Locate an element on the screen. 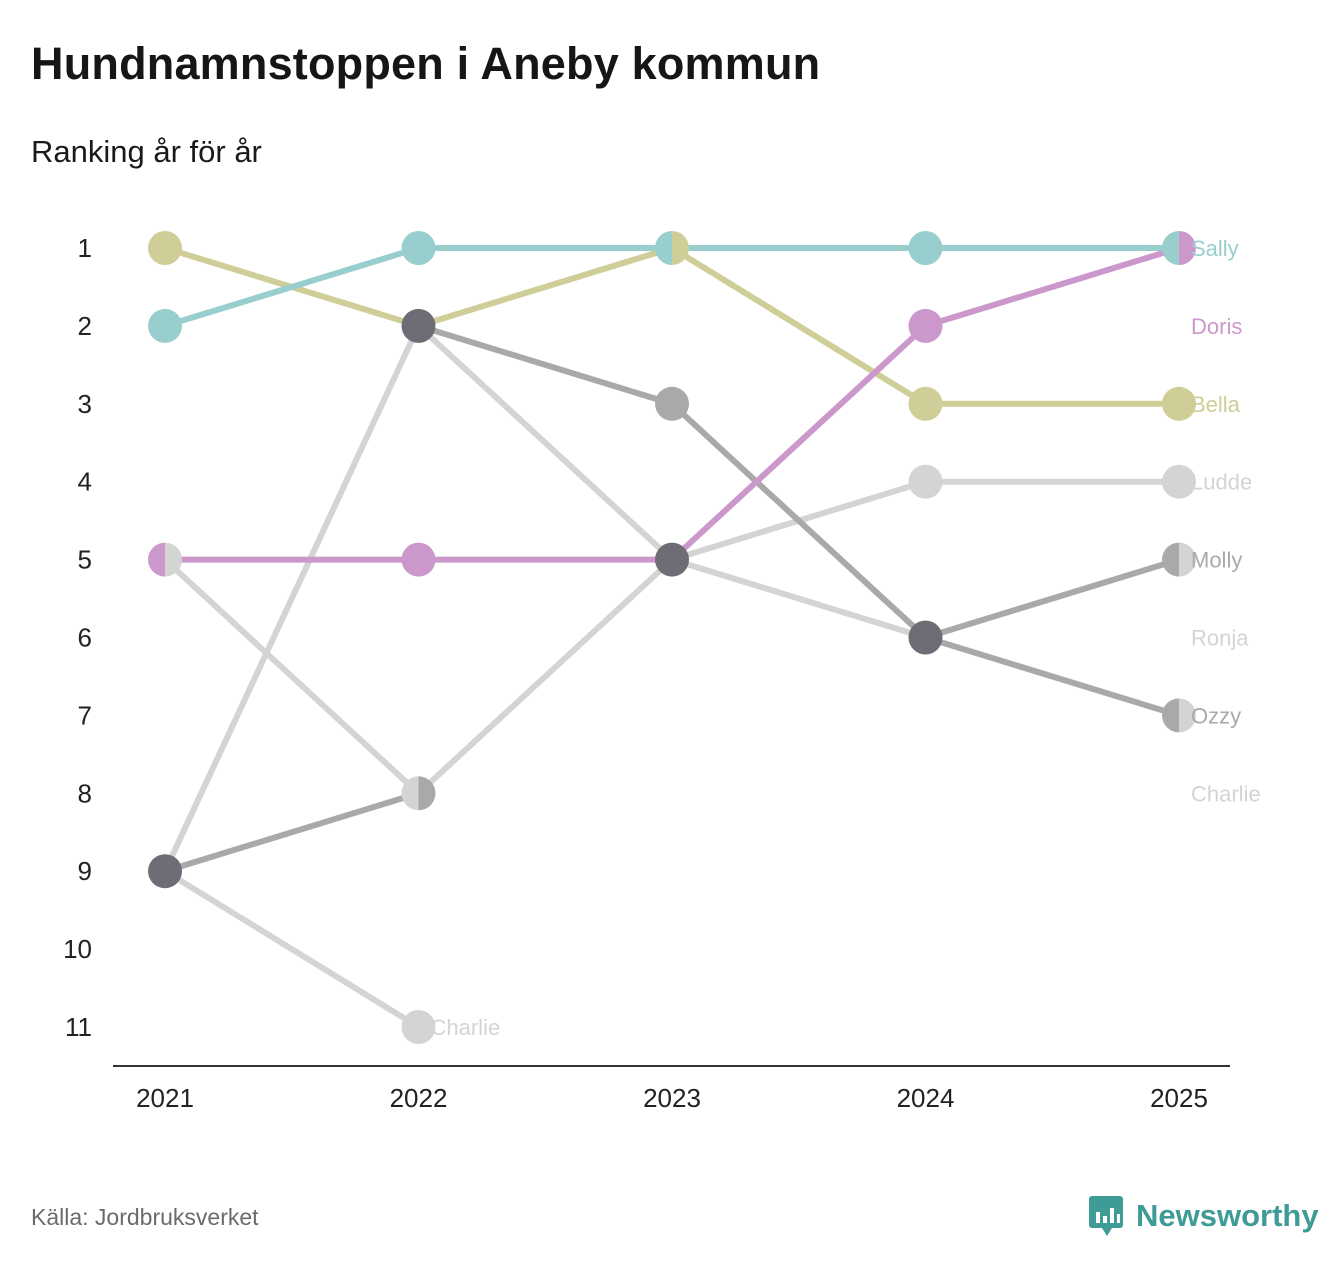  y-tick-label: 10 is located at coordinates (77, 949).